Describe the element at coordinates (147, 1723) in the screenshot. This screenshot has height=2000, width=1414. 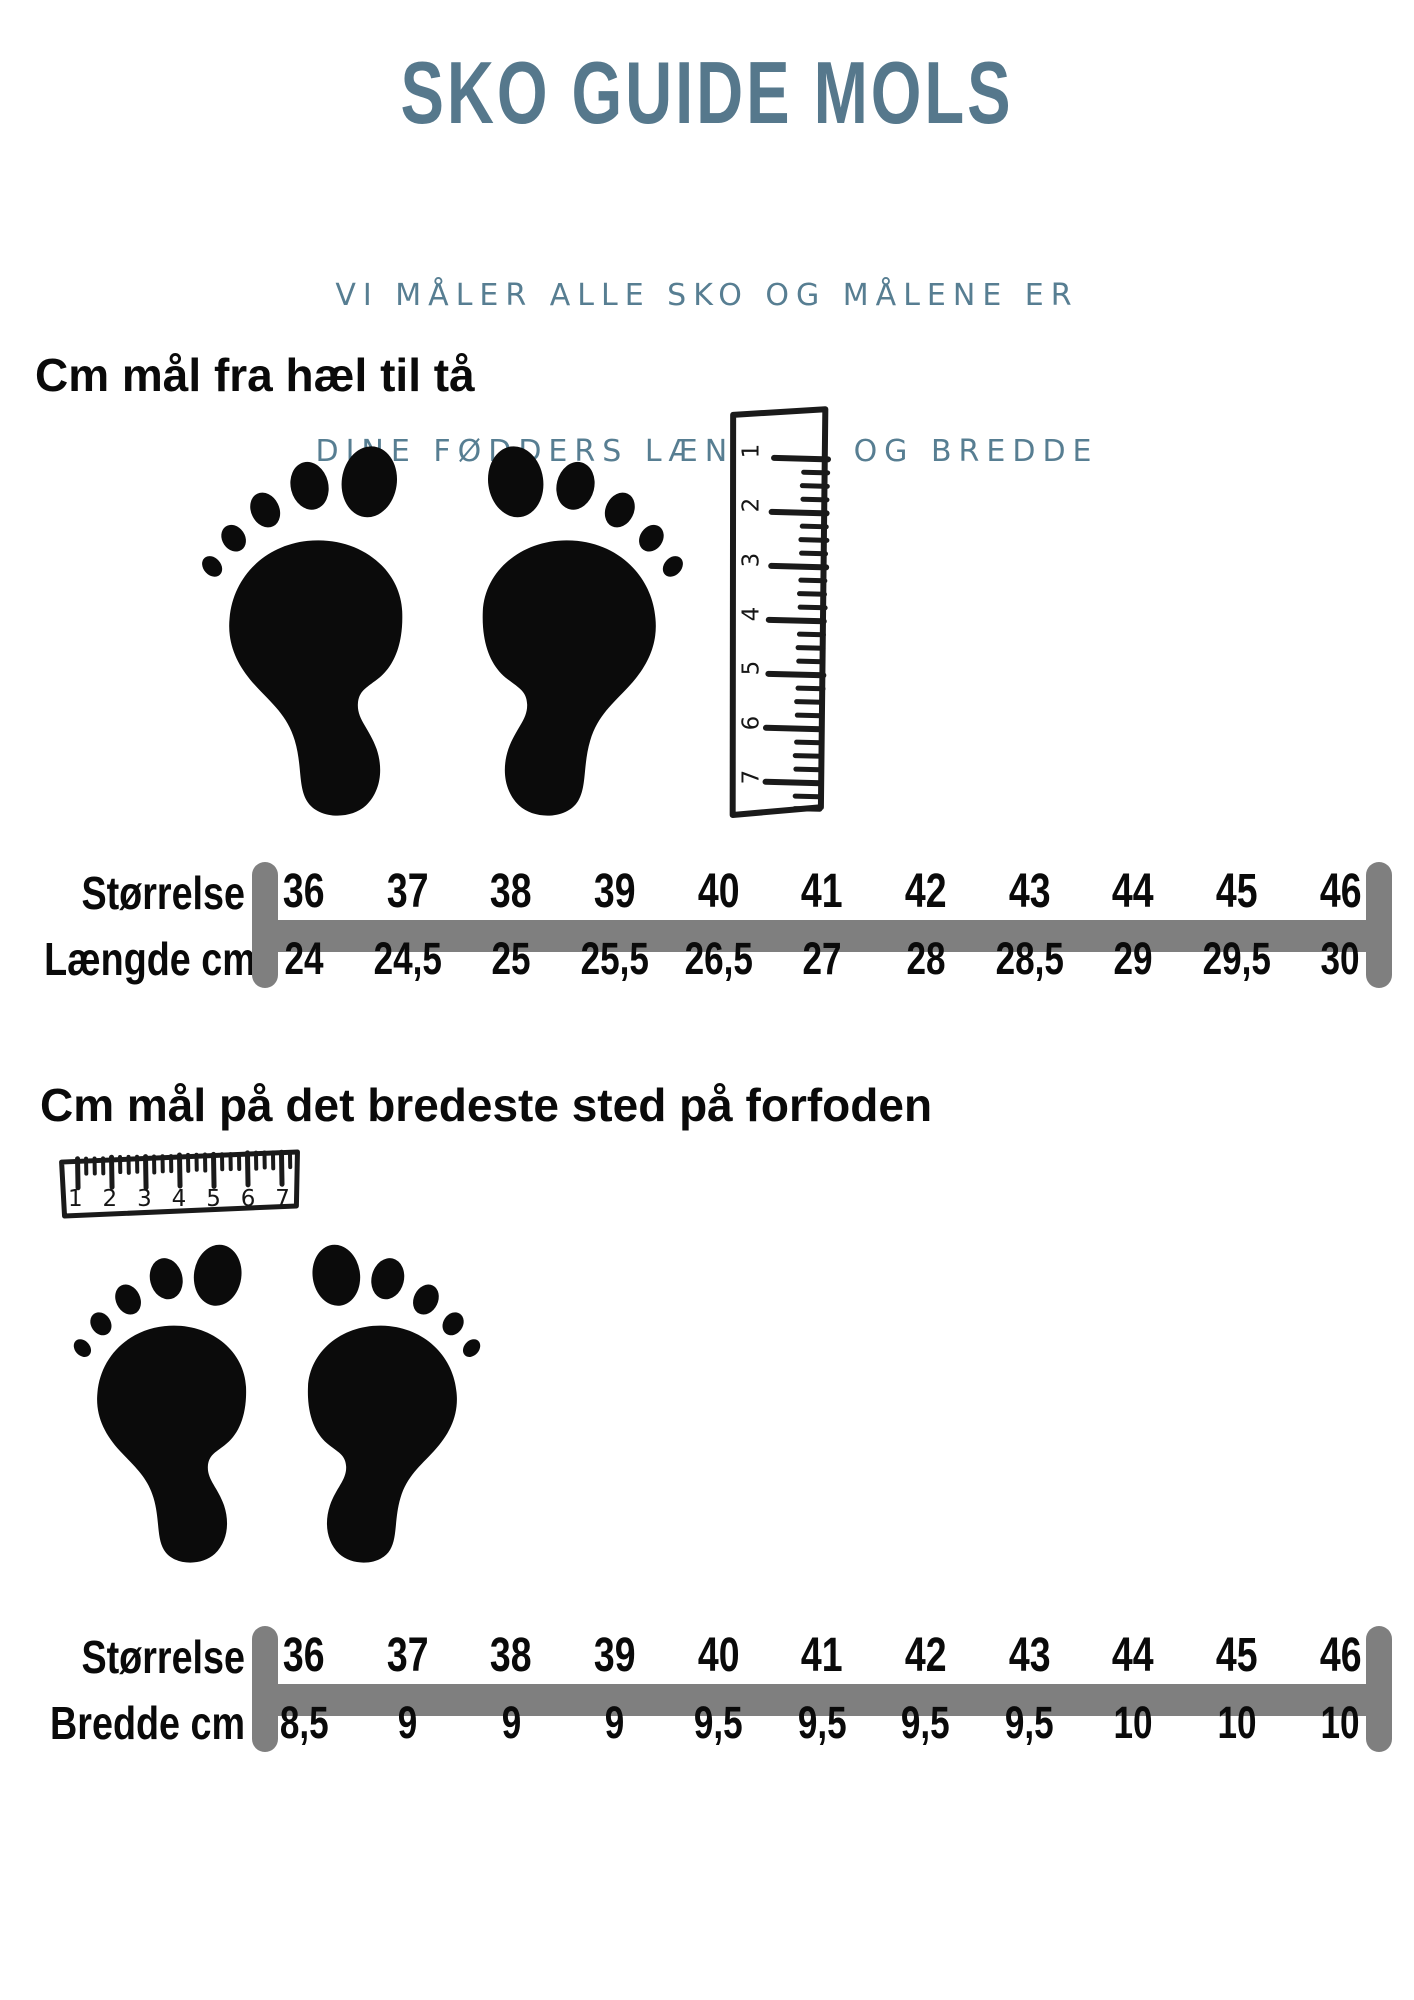
I see `width-row-label: Bredde cm` at that location.